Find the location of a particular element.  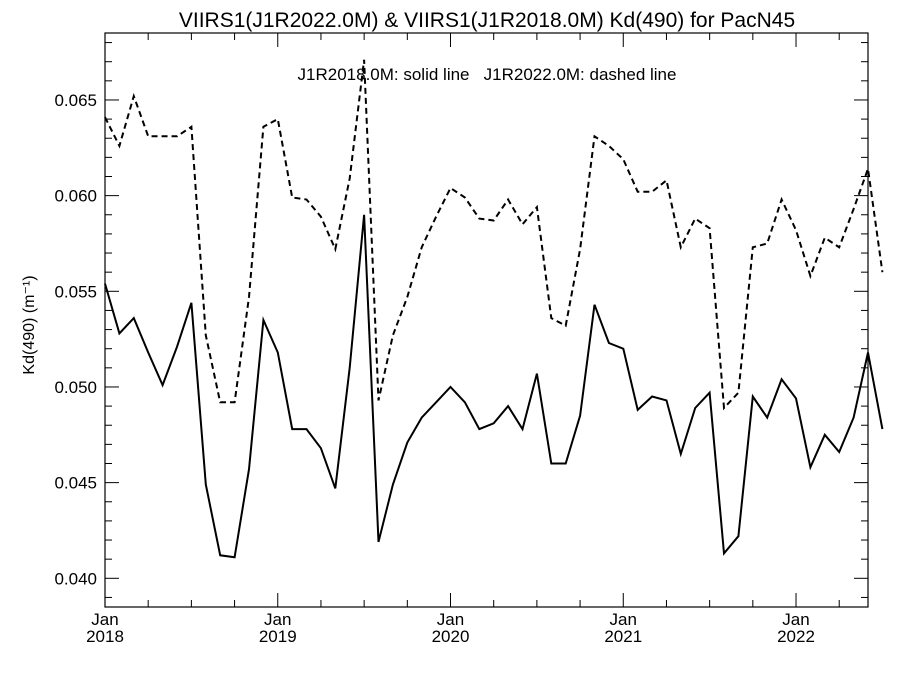

y-tick-label: 0.055 is located at coordinates (75, 291).